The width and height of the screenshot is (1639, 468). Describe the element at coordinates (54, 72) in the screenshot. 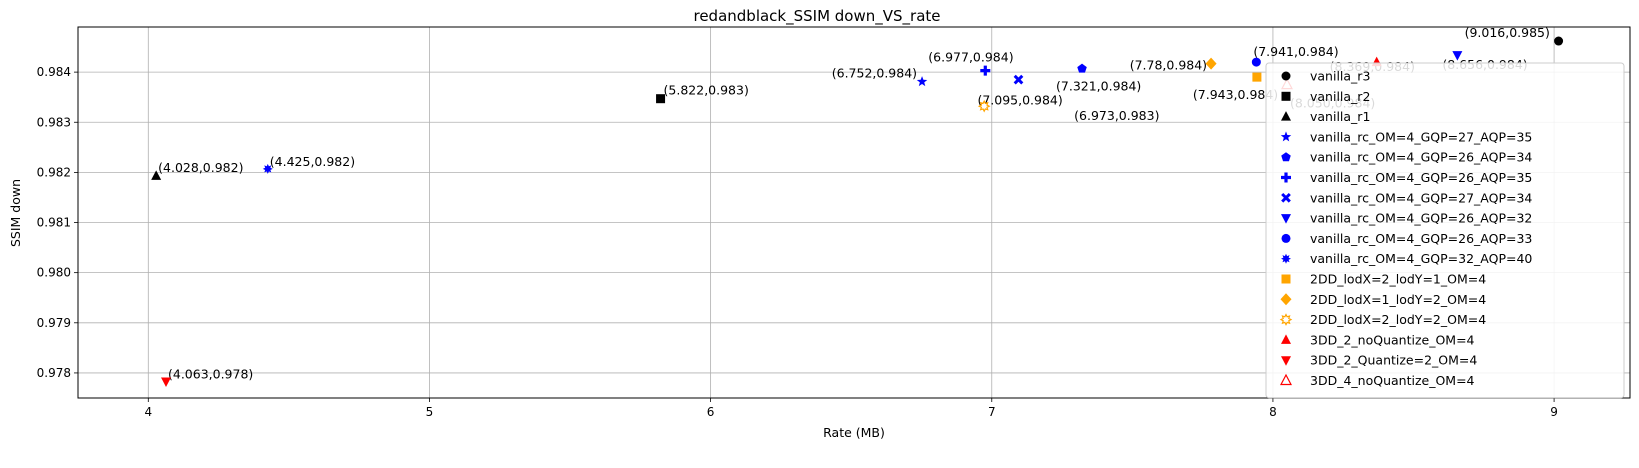

I see `y-tick-label: 0.984` at that location.